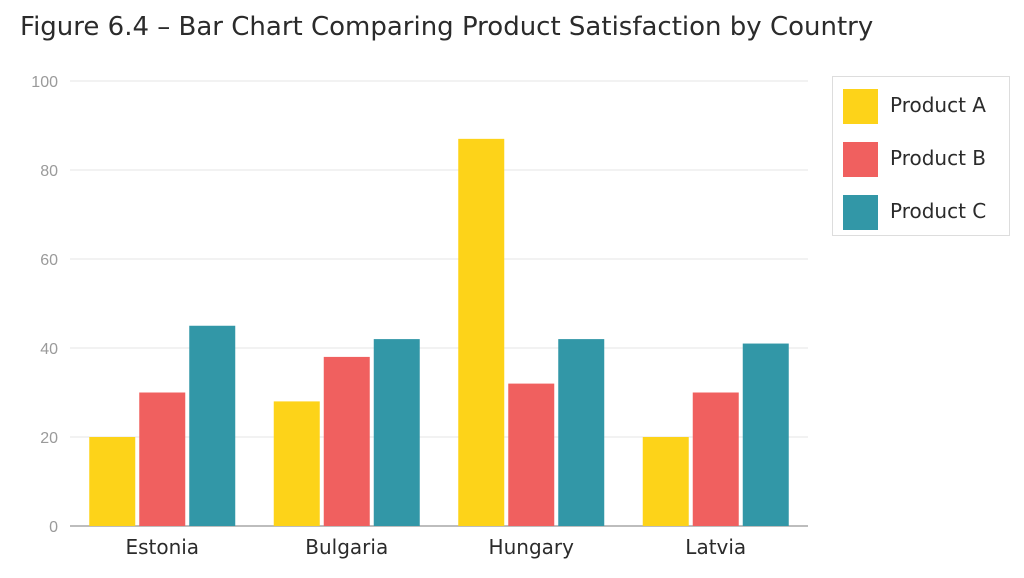 This screenshot has height=578, width=1024. What do you see at coordinates (531, 454) in the screenshot?
I see `bar-hungary-product-b` at bounding box center [531, 454].